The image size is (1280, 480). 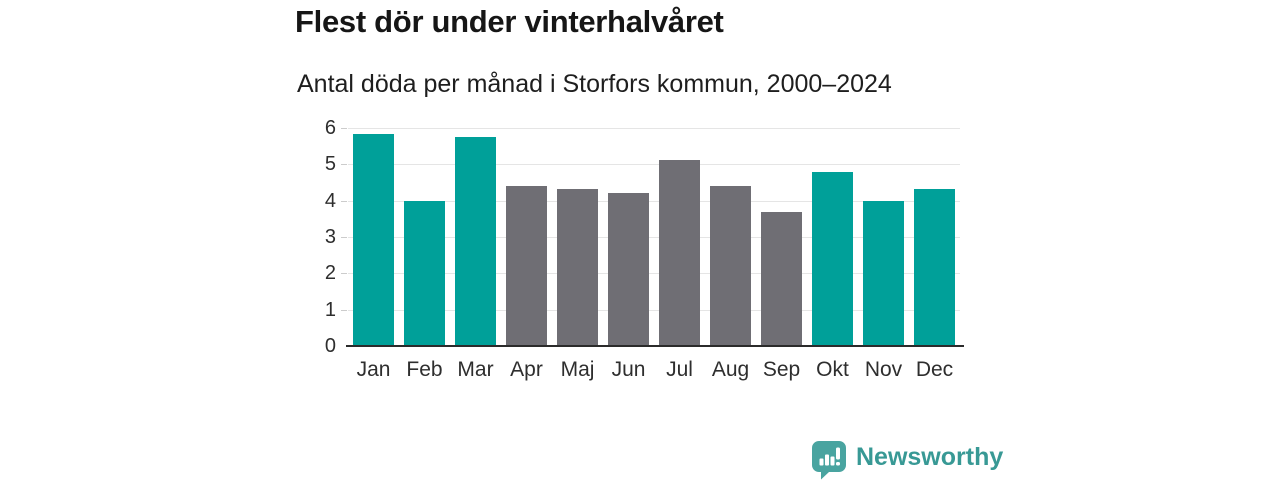 I want to click on x-tick-label: Apr, so click(x=526, y=369).